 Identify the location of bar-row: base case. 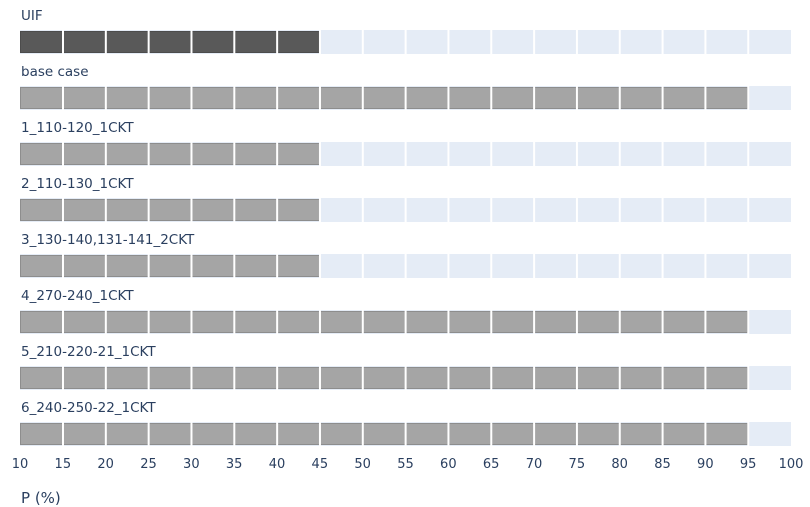
(405, 87).